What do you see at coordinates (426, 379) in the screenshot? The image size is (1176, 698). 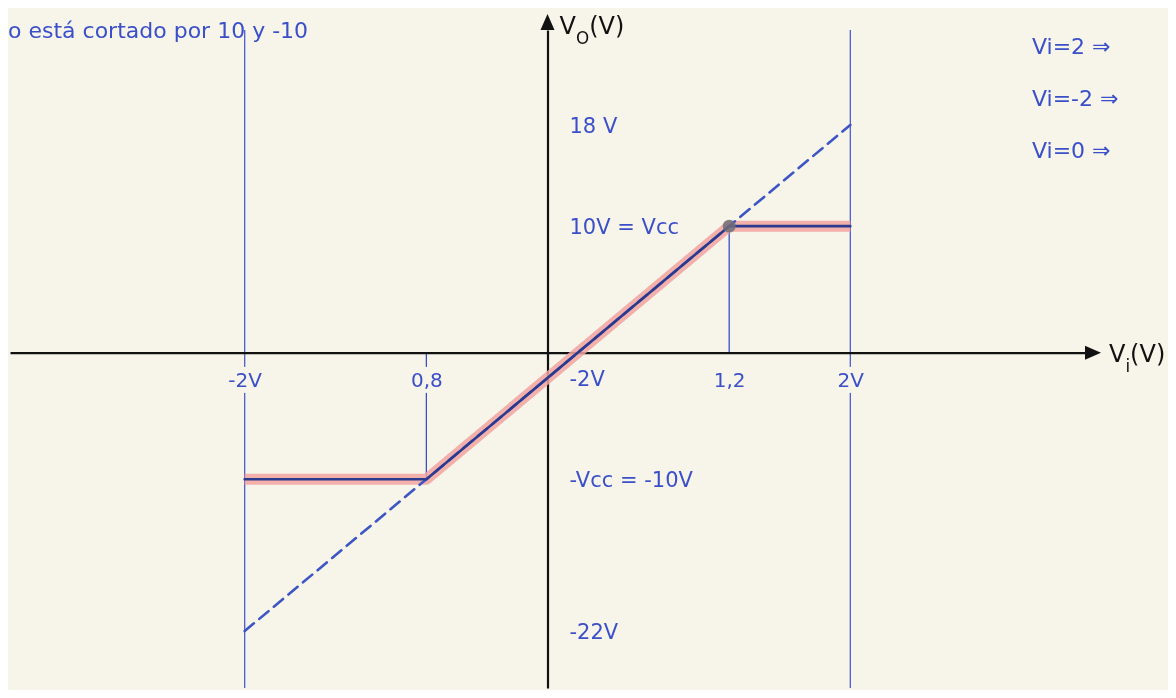 I see `x-tick-label: 0,8` at bounding box center [426, 379].